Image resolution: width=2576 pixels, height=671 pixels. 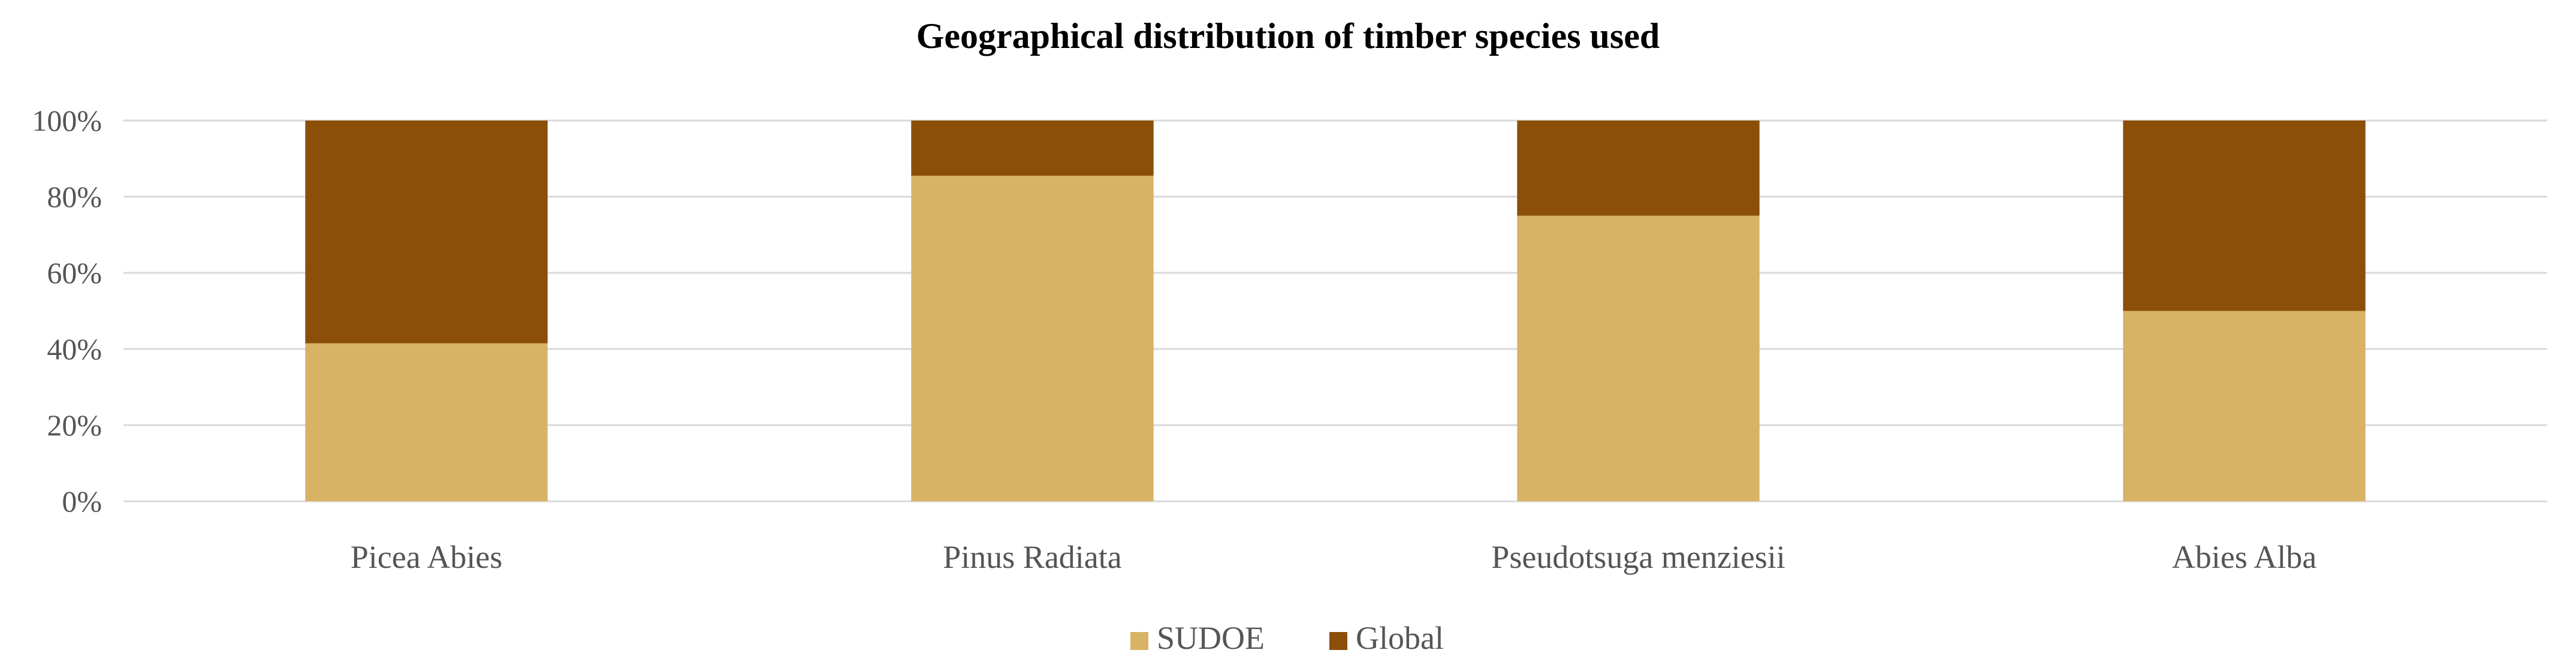 I want to click on legend-swatch-global, so click(x=1338, y=641).